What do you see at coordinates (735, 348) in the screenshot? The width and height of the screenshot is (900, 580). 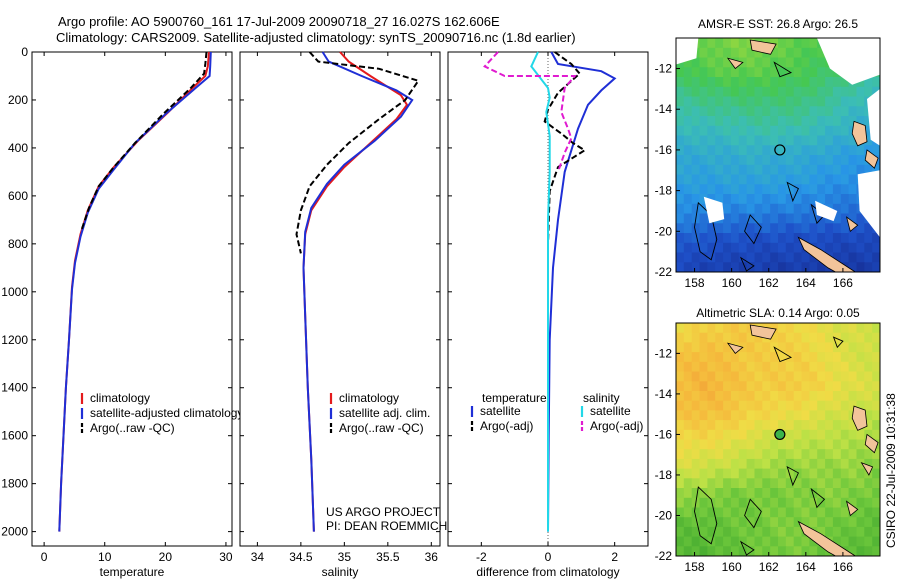 I see `sla-map-land` at bounding box center [735, 348].